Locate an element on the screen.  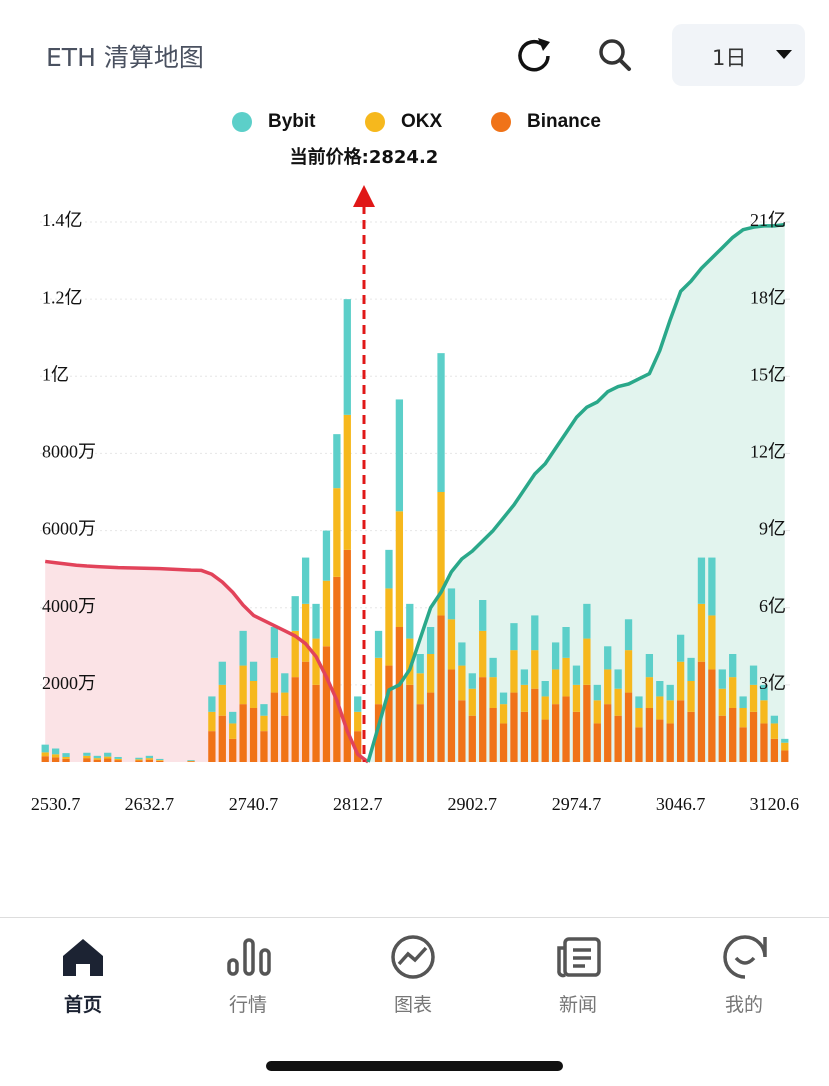
nav-label: 首页 is located at coordinates (83, 1003).